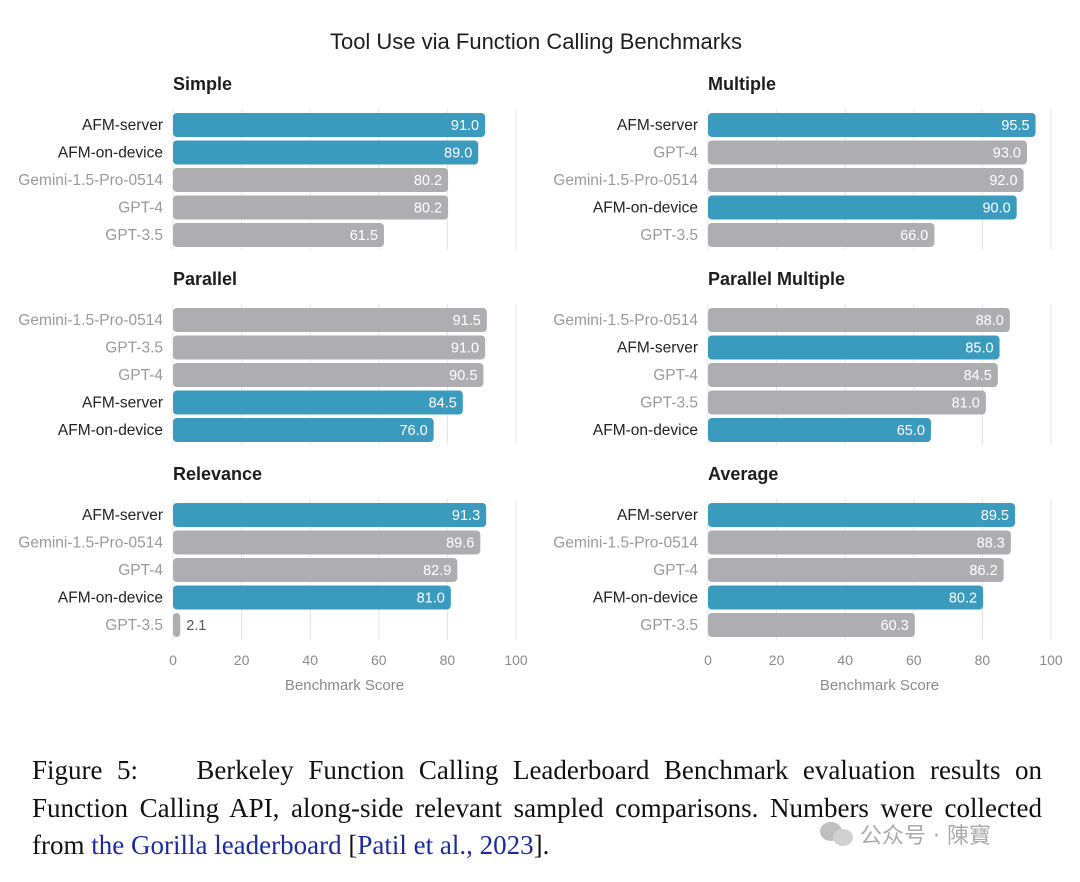  I want to click on value-label: 82.9, so click(437, 571).